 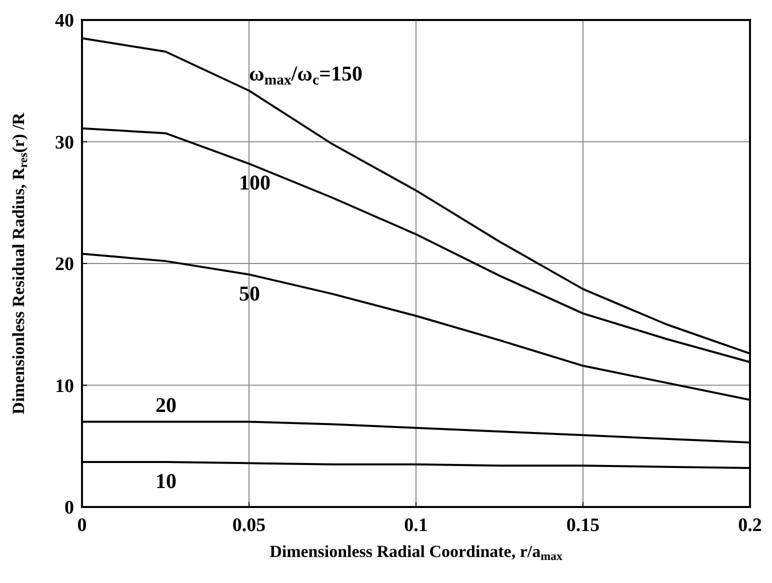 What do you see at coordinates (166, 480) in the screenshot?
I see `series-label: 10` at bounding box center [166, 480].